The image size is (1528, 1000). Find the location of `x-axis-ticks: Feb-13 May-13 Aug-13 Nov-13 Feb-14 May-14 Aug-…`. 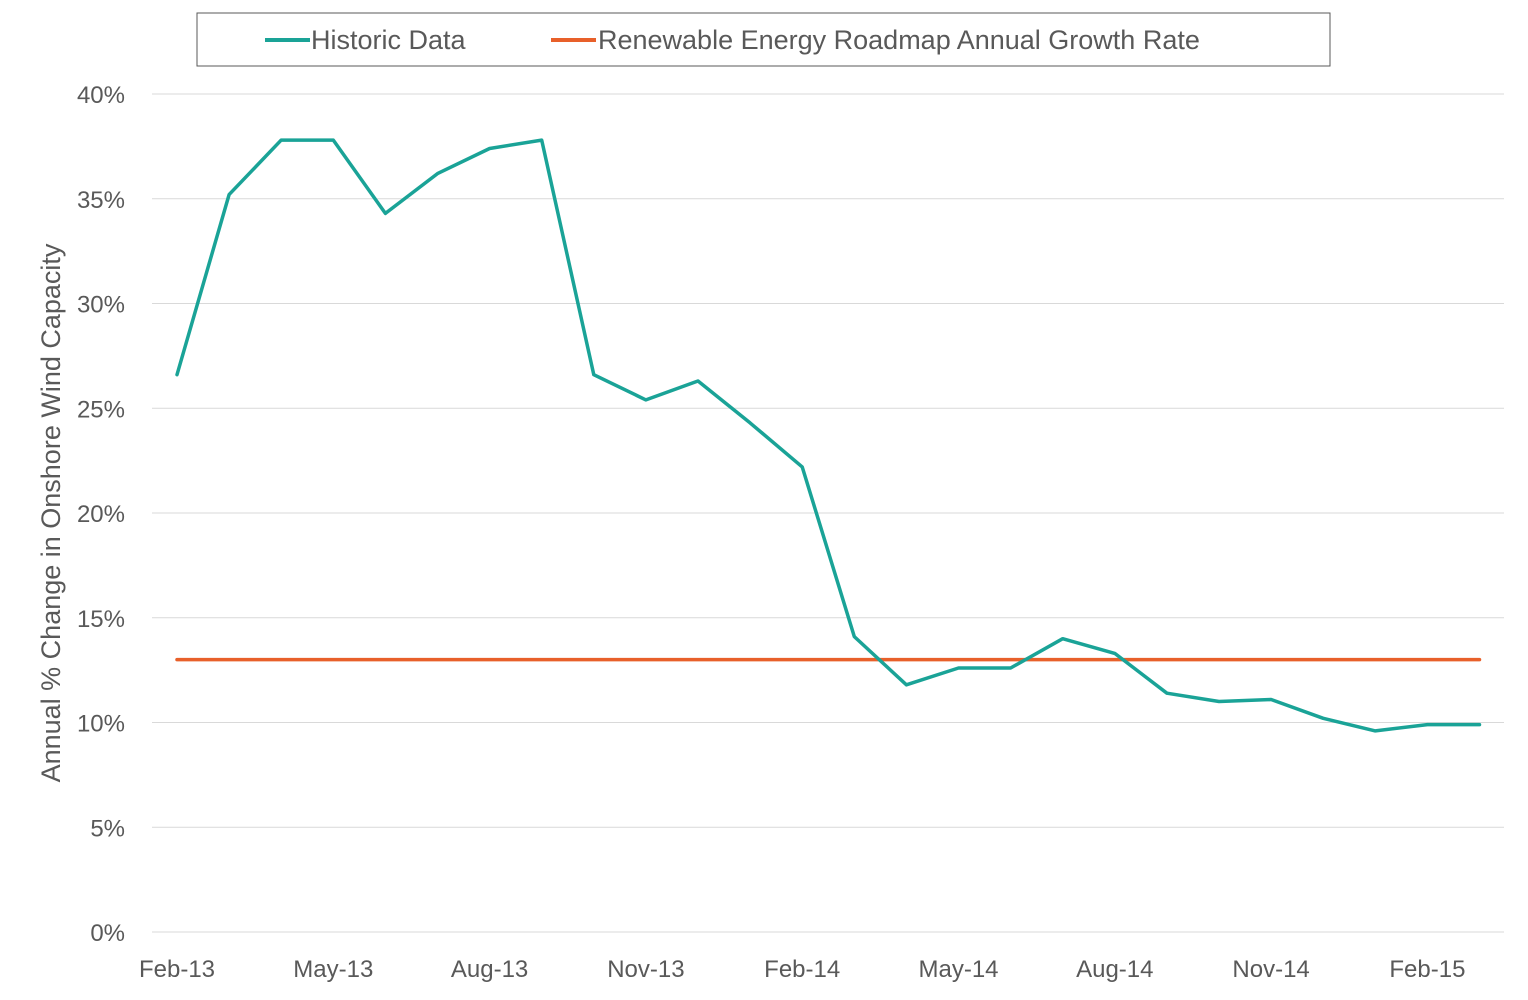

x-axis-ticks: Feb-13 May-13 Aug-13 Nov-13 Feb-14 May-14 Aug-… is located at coordinates (802, 969).